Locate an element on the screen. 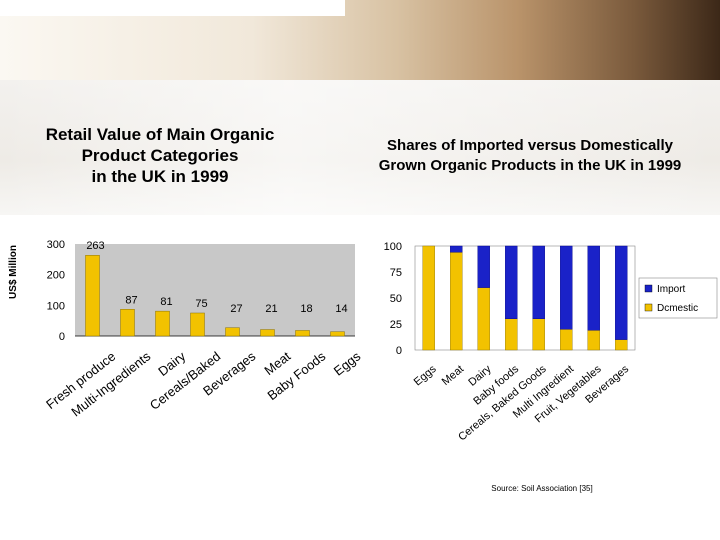 This screenshot has height=540, width=720. source-note: Source: Soil Association [35] is located at coordinates (542, 488).